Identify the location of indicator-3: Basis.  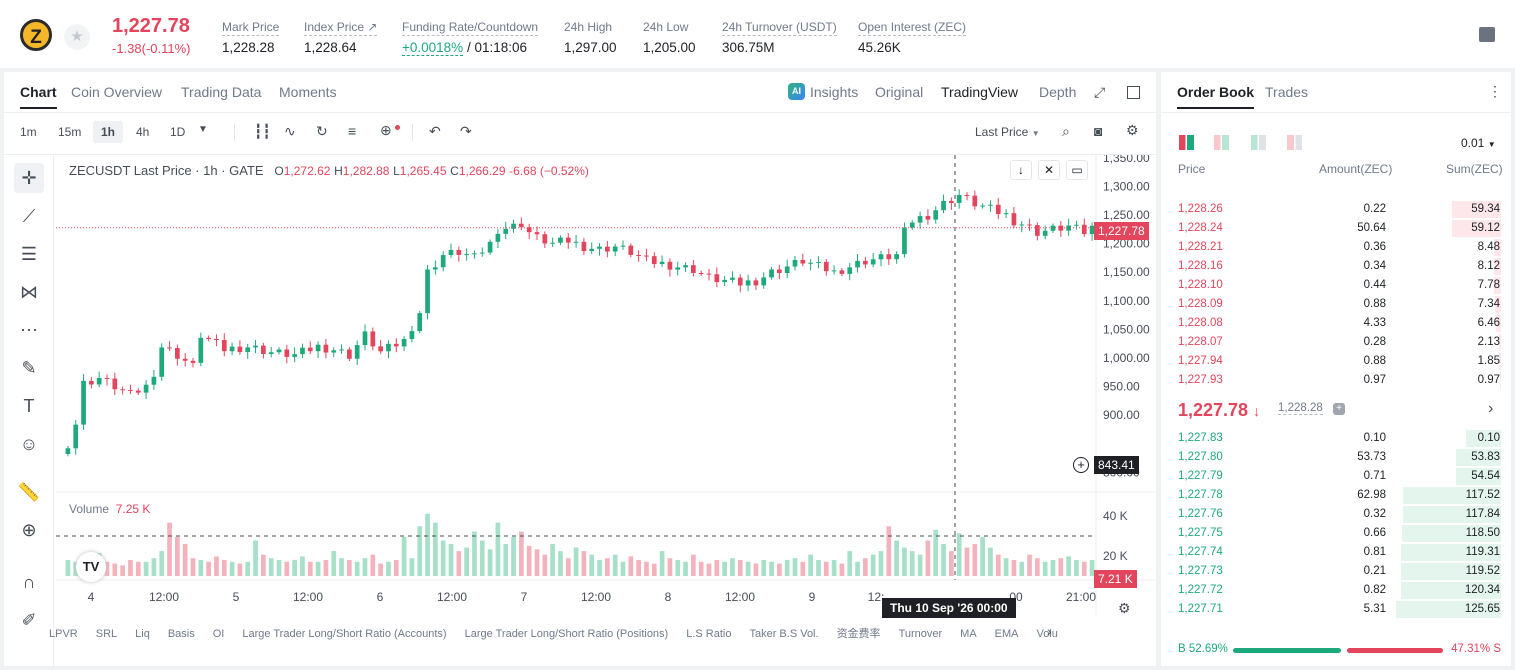
(181, 634).